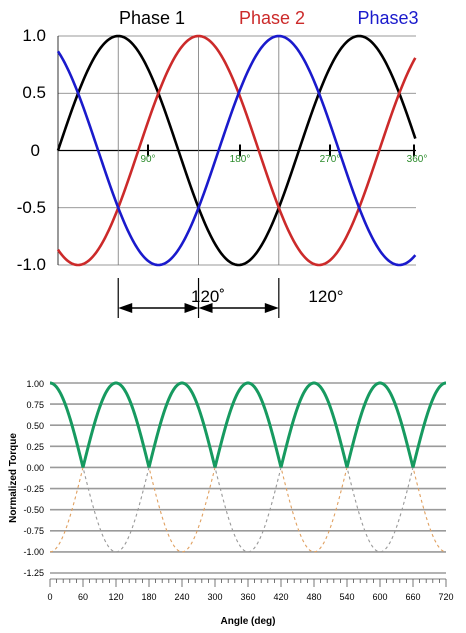  What do you see at coordinates (417, 159) in the screenshot?
I see `angle-label-360: 360°` at bounding box center [417, 159].